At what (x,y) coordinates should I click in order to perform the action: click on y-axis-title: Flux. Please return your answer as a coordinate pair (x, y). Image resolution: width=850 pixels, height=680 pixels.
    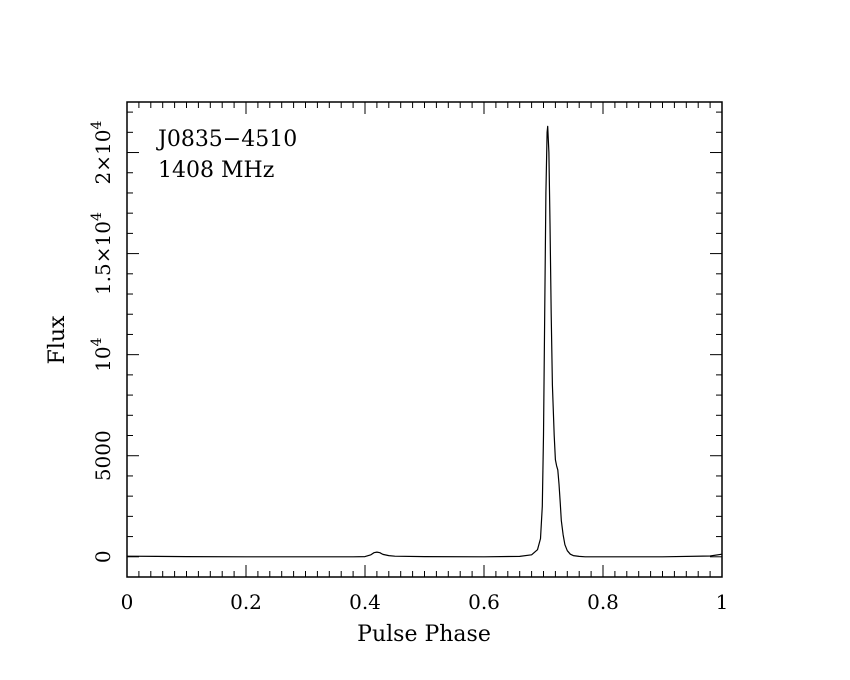
    Looking at the image, I should click on (57, 339).